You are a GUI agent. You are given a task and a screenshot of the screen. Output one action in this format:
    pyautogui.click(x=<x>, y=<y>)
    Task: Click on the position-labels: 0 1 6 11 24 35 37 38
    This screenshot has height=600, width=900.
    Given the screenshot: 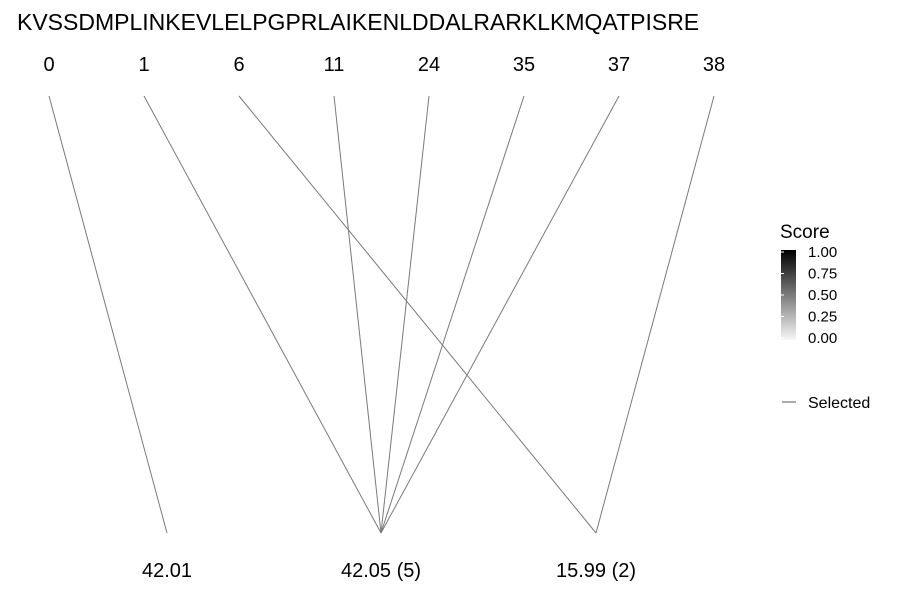 What is the action you would take?
    pyautogui.click(x=384, y=65)
    